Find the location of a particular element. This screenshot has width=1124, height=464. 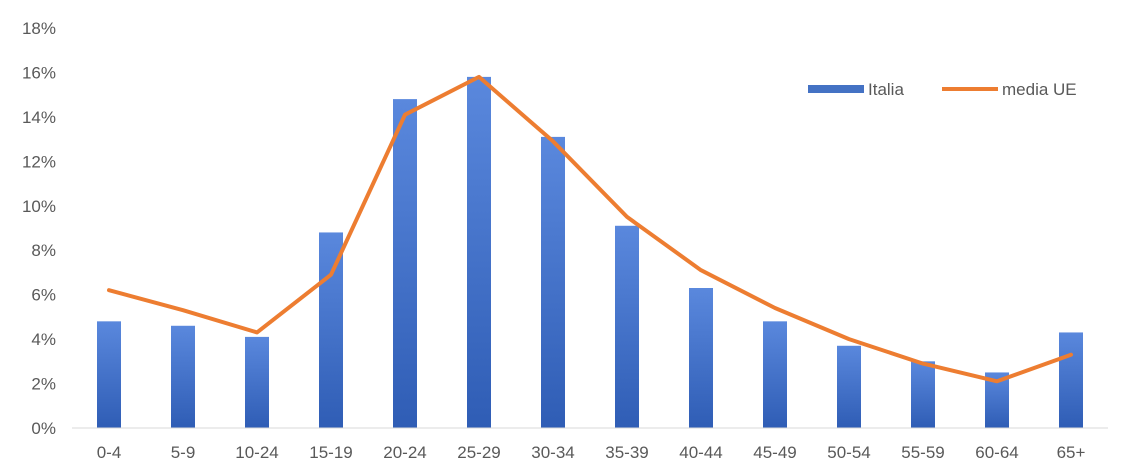

y-axis: 0% 2% 4% 6% 8% 10% 12% 14% 16% 18% is located at coordinates (39, 228).